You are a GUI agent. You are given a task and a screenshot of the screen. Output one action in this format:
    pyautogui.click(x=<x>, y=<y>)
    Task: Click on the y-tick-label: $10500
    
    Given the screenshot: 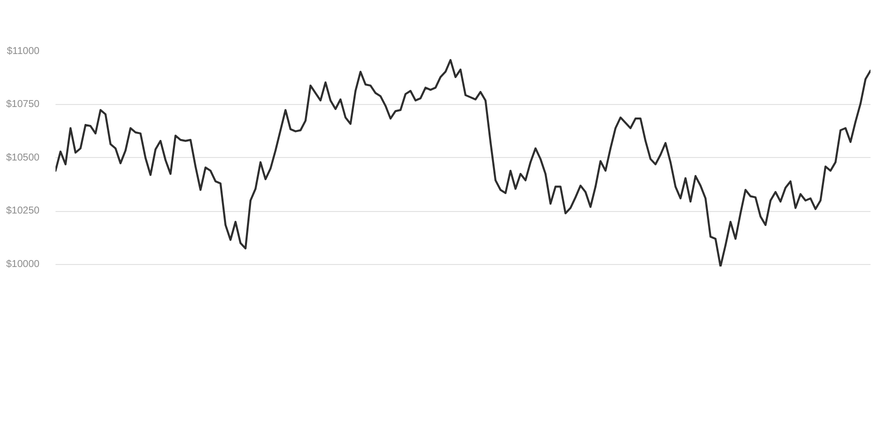 What is the action you would take?
    pyautogui.click(x=23, y=158)
    